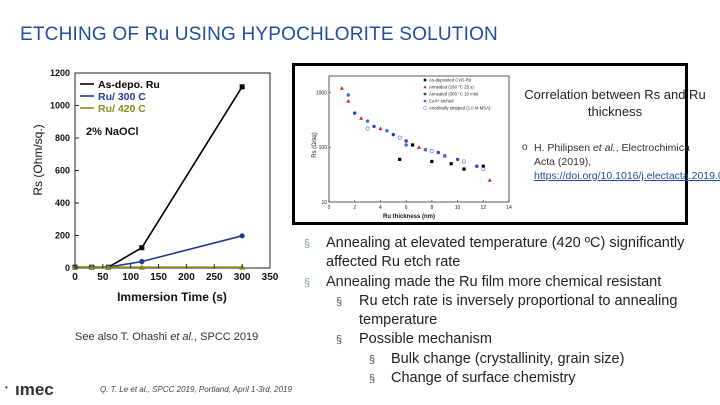  I want to click on reference-marker: o, so click(525, 147).